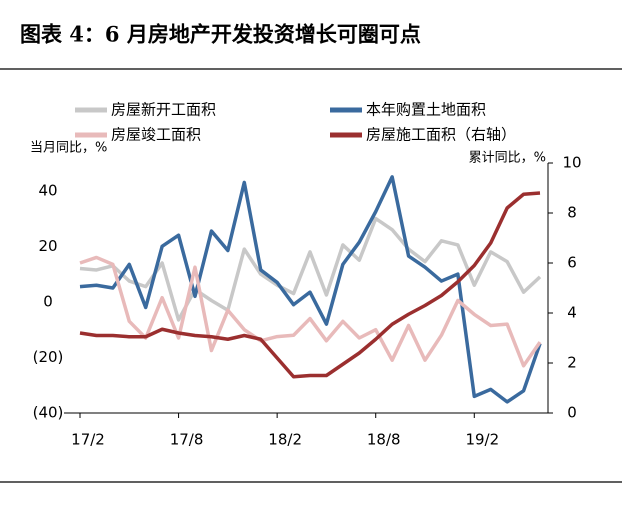  Describe the element at coordinates (384, 440) in the screenshot. I see `x-tick-label: 18/8` at that location.